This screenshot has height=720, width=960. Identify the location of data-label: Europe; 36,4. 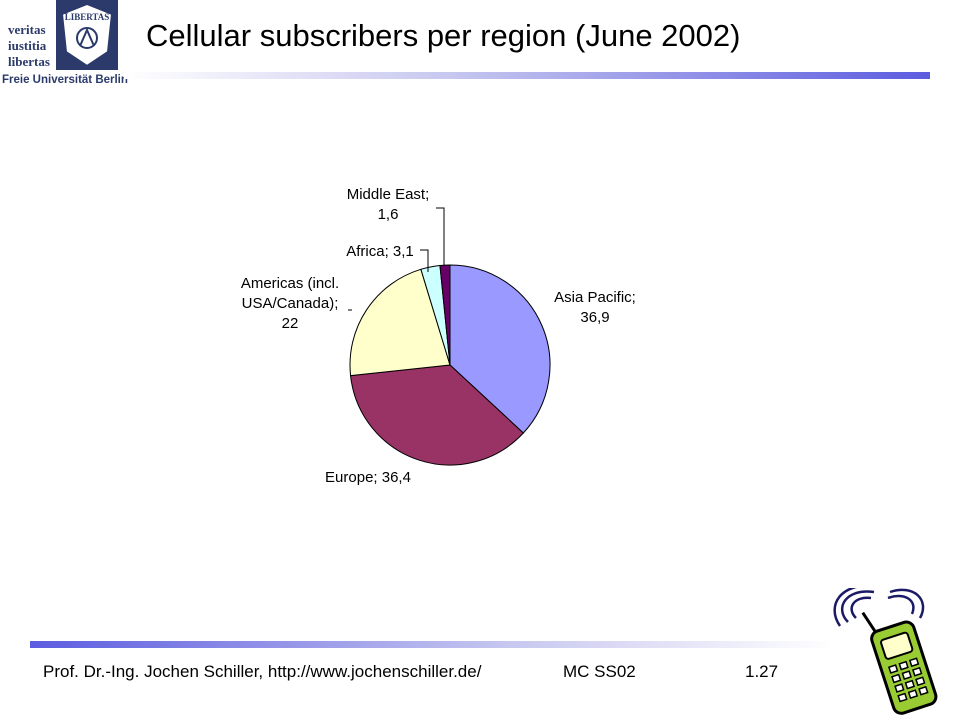
(368, 477).